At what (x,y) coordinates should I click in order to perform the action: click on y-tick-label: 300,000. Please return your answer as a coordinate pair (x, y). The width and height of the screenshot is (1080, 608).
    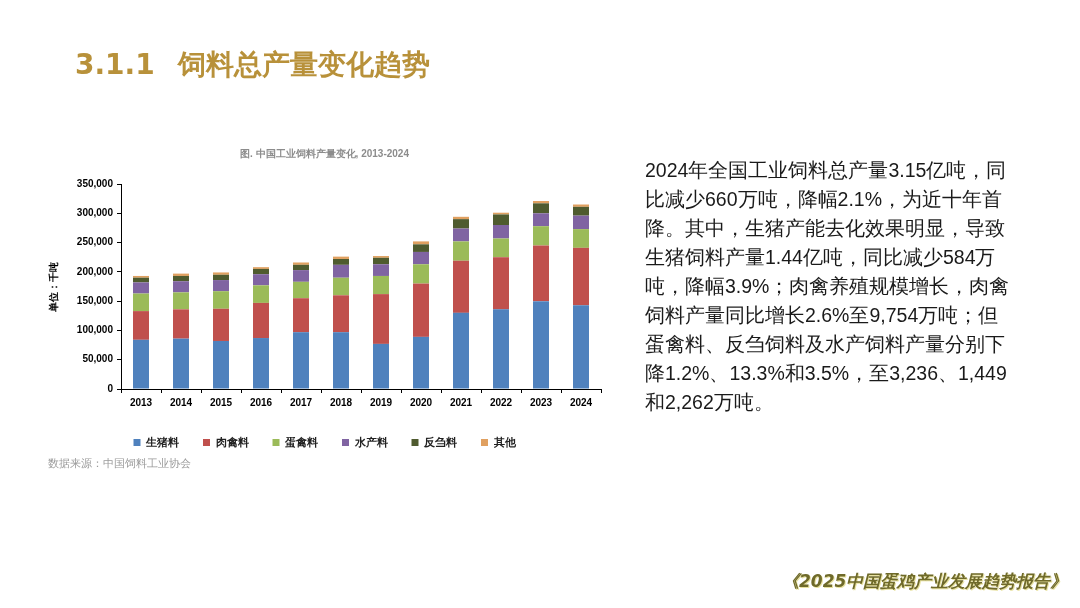
    Looking at the image, I should click on (95, 213).